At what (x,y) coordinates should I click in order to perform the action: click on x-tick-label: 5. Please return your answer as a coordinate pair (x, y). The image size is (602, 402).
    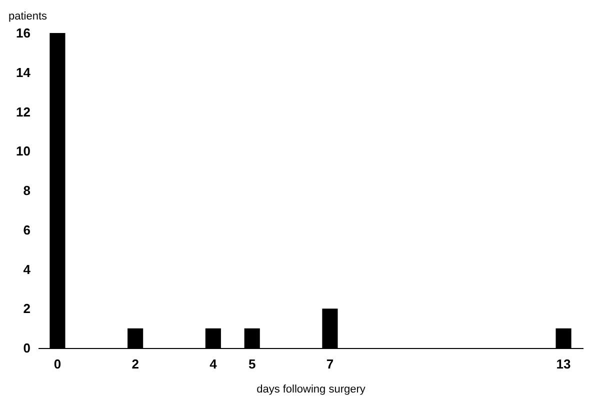
    Looking at the image, I should click on (252, 364).